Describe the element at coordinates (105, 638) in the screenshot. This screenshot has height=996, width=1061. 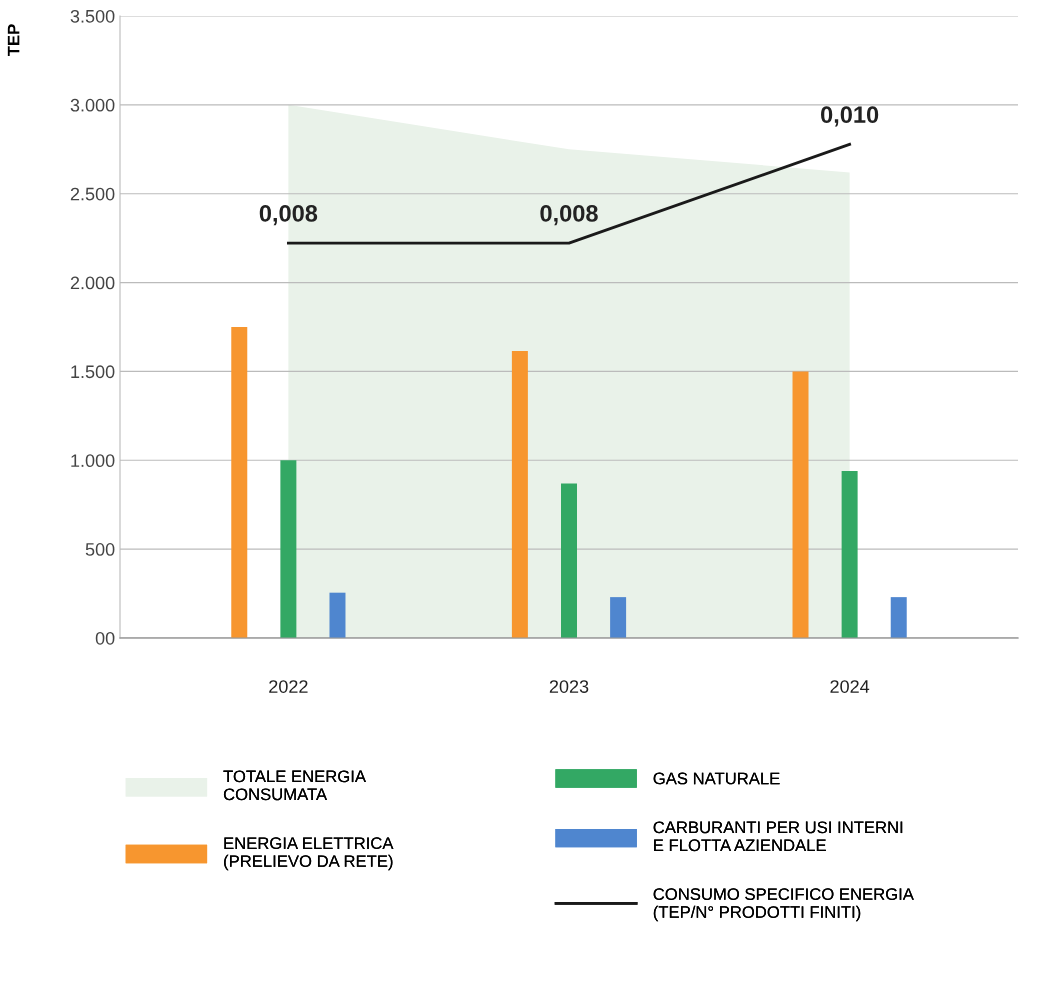
I see `y-tick-label: 00` at that location.